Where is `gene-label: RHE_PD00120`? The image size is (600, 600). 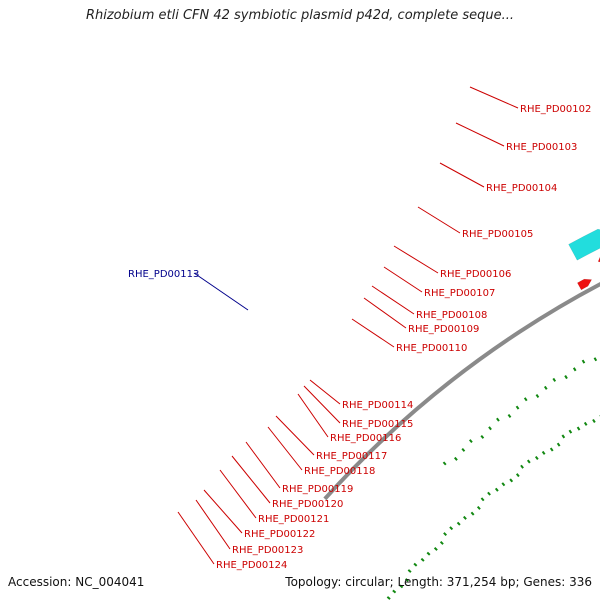
gene-label: RHE_PD00120 is located at coordinates (307, 504).